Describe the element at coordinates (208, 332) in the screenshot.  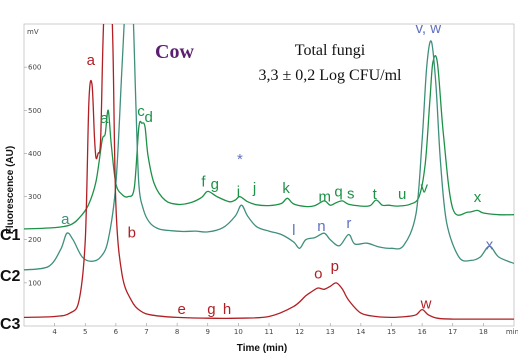
I see `x-tick-label: 9` at that location.